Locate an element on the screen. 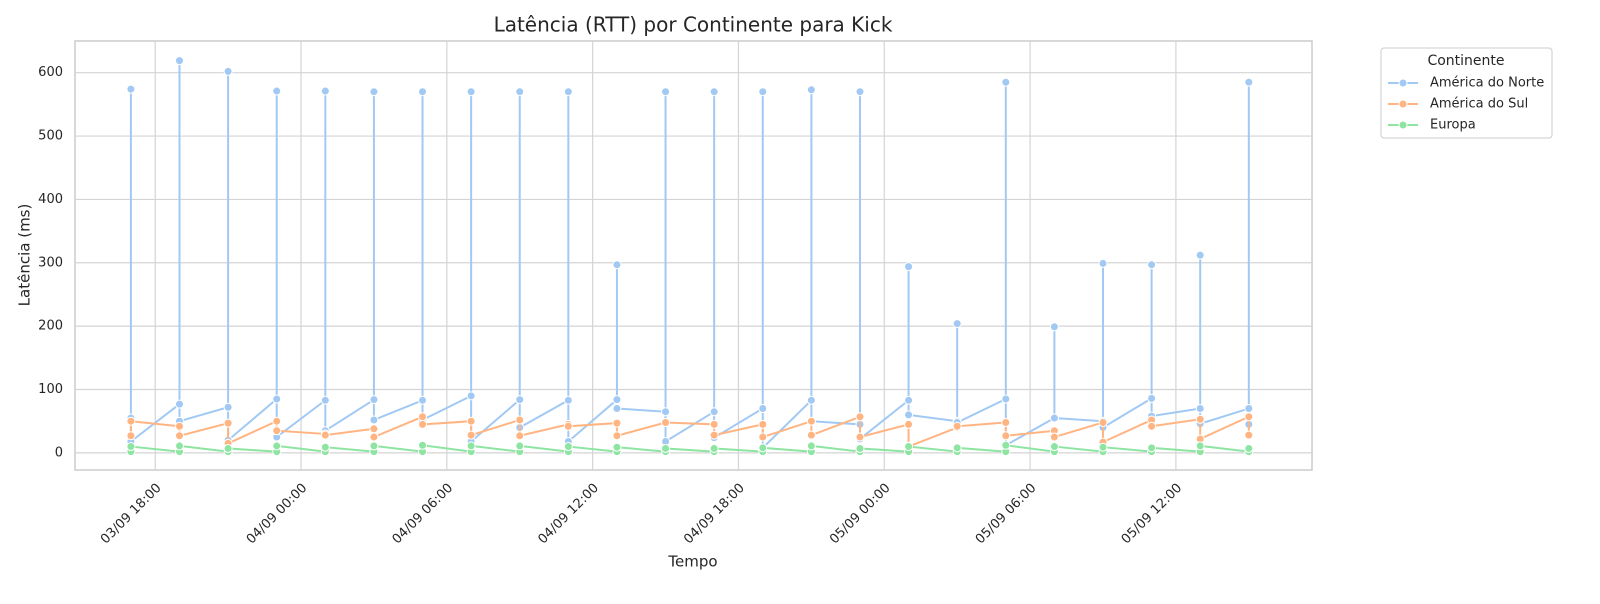 The width and height of the screenshot is (1600, 604). x-tick-label: 05/09 00:00 is located at coordinates (860, 514).